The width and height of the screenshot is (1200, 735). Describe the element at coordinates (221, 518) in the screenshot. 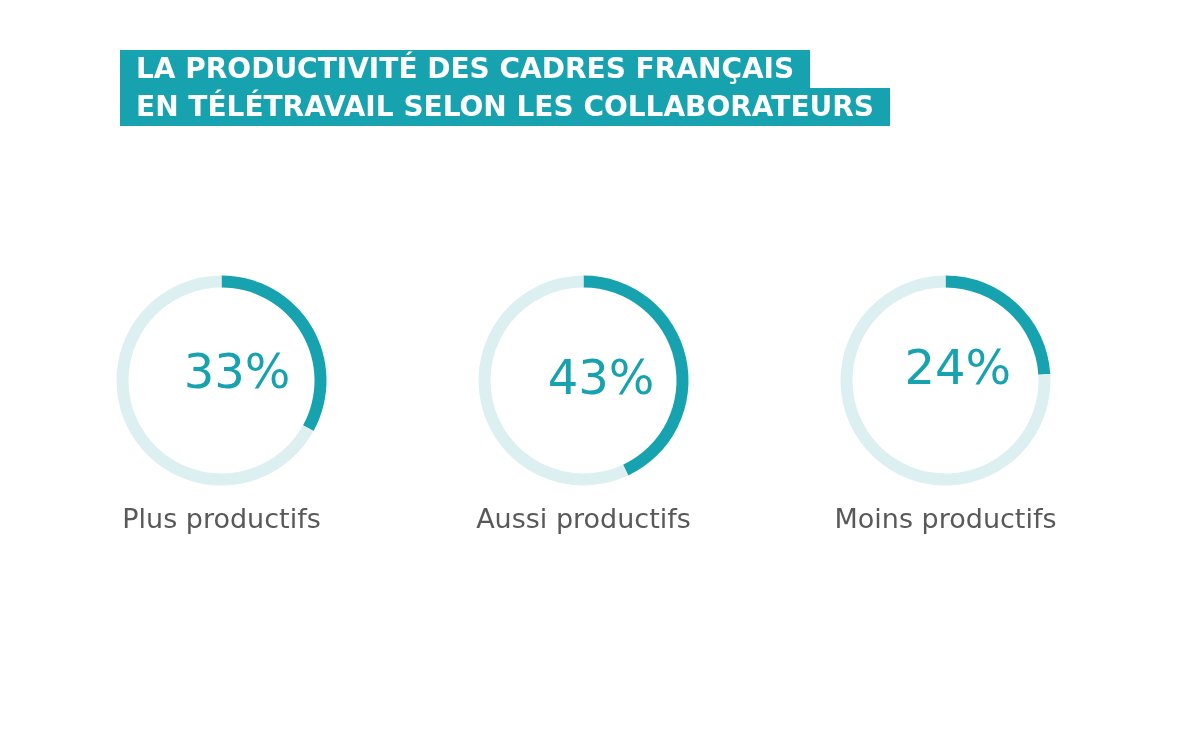

I see `text: Plus productifs` at that location.